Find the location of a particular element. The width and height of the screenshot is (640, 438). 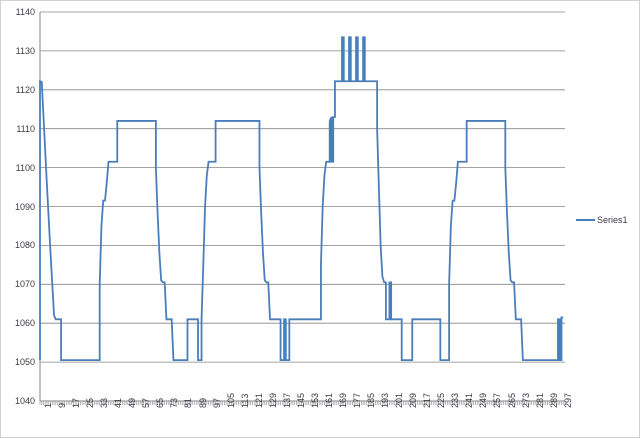

x-tick-label-185: 185 is located at coordinates (371, 400).